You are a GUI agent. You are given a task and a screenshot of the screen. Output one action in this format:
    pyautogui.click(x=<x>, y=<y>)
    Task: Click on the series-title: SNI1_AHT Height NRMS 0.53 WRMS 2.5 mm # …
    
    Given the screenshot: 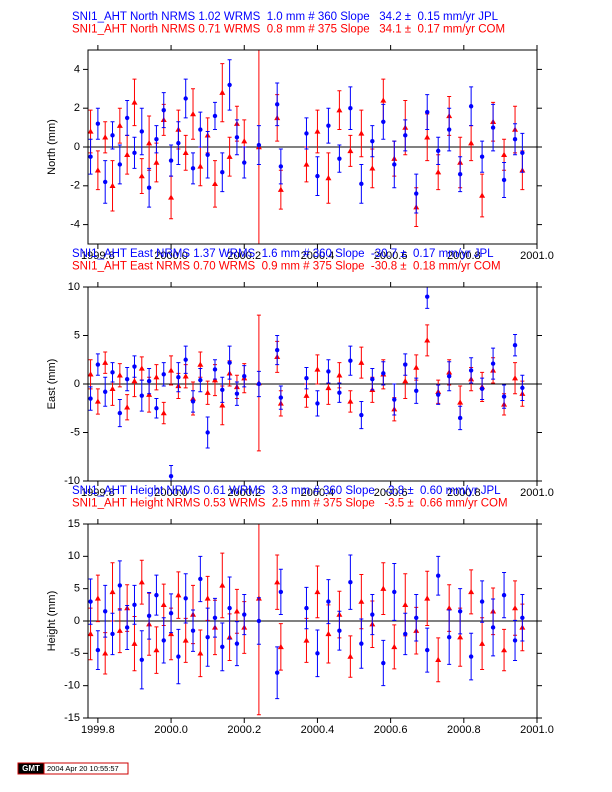 What is the action you would take?
    pyautogui.click(x=290, y=504)
    